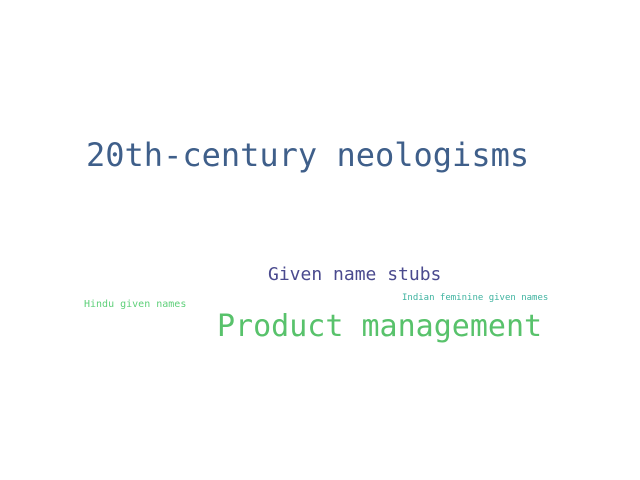 This screenshot has width=640, height=480. I want to click on word-cloud-term: Given name stubs, so click(355, 274).